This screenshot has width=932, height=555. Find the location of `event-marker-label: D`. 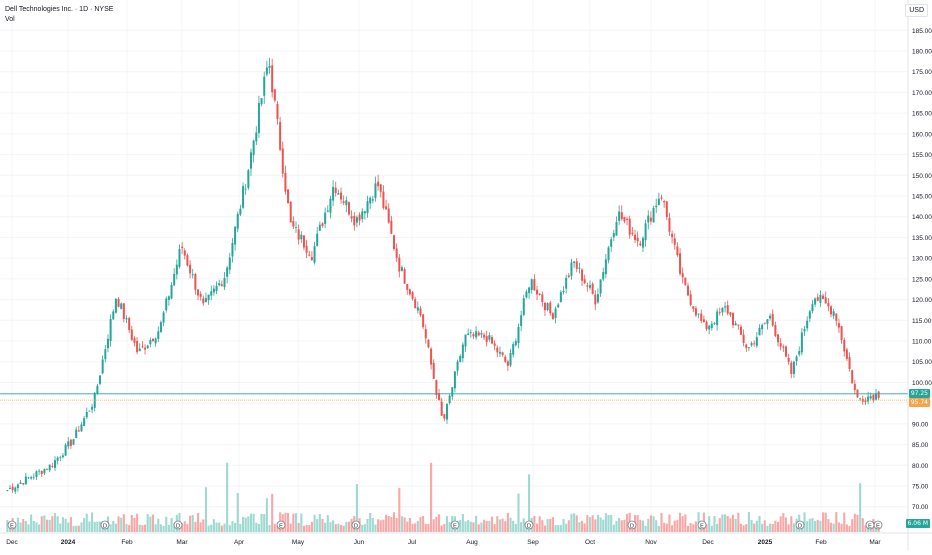

event-marker-label: D is located at coordinates (632, 527).